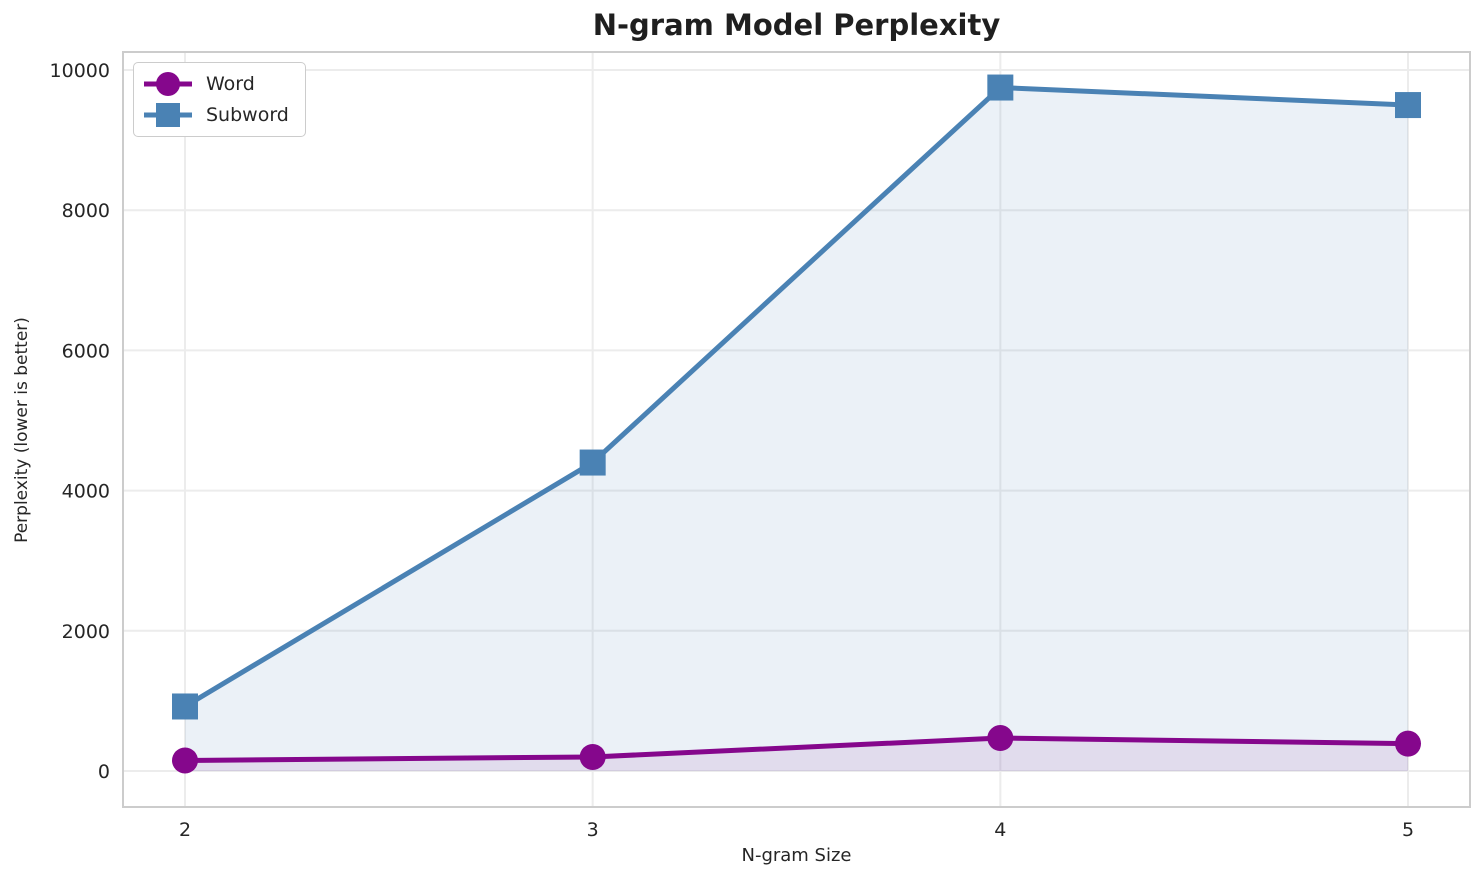  I want to click on x-tick-label: 4, so click(1000, 830).